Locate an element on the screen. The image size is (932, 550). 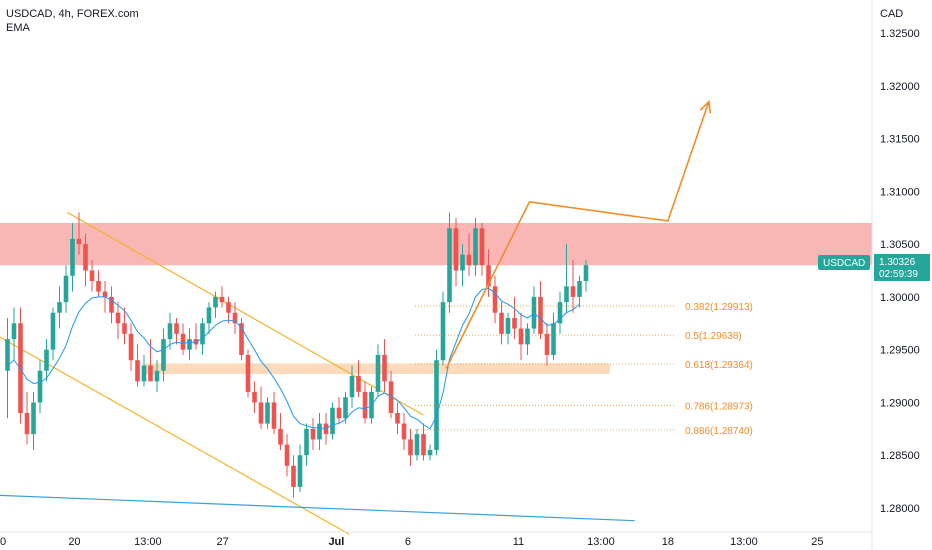
projection-path is located at coordinates (577, 235).